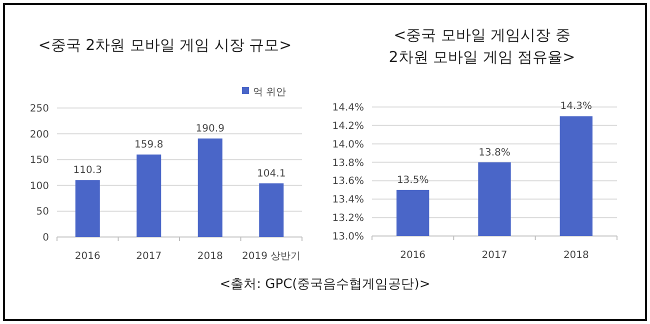 Image resolution: width=650 pixels, height=324 pixels. Describe the element at coordinates (271, 256) in the screenshot. I see `x-tick-label: 2019 상반기` at that location.